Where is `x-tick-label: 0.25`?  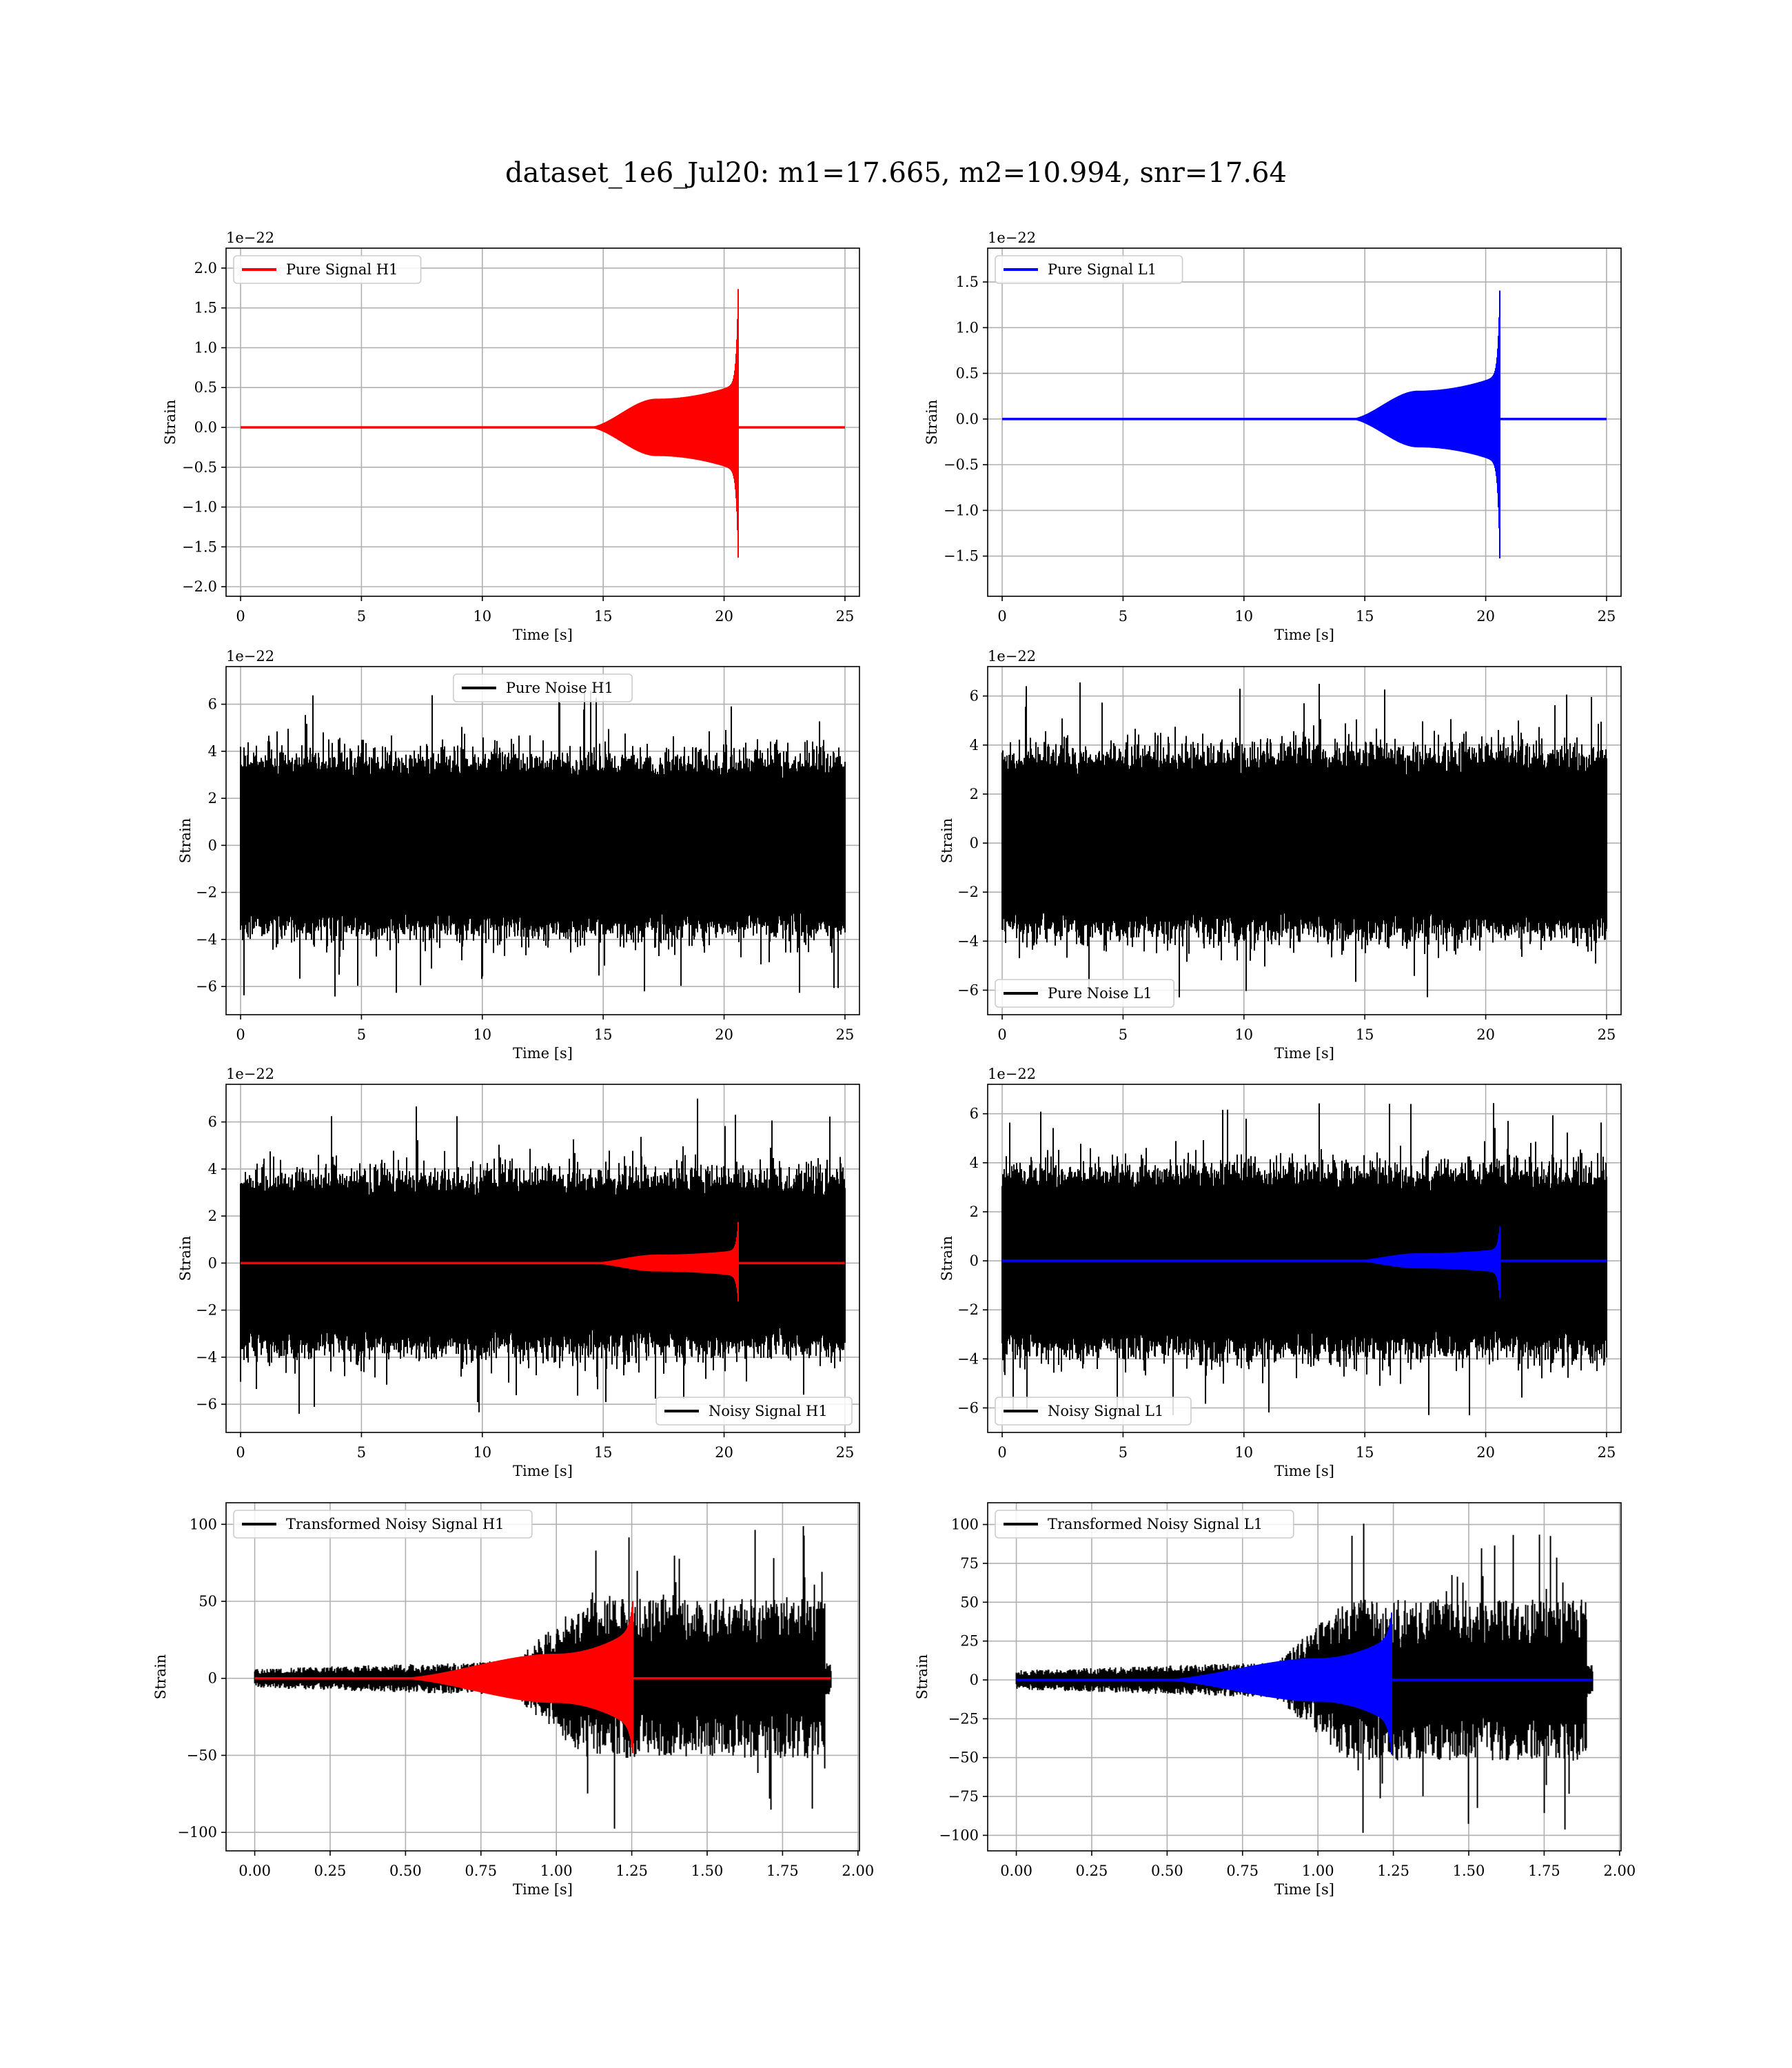
x-tick-label: 0.25 is located at coordinates (330, 1871).